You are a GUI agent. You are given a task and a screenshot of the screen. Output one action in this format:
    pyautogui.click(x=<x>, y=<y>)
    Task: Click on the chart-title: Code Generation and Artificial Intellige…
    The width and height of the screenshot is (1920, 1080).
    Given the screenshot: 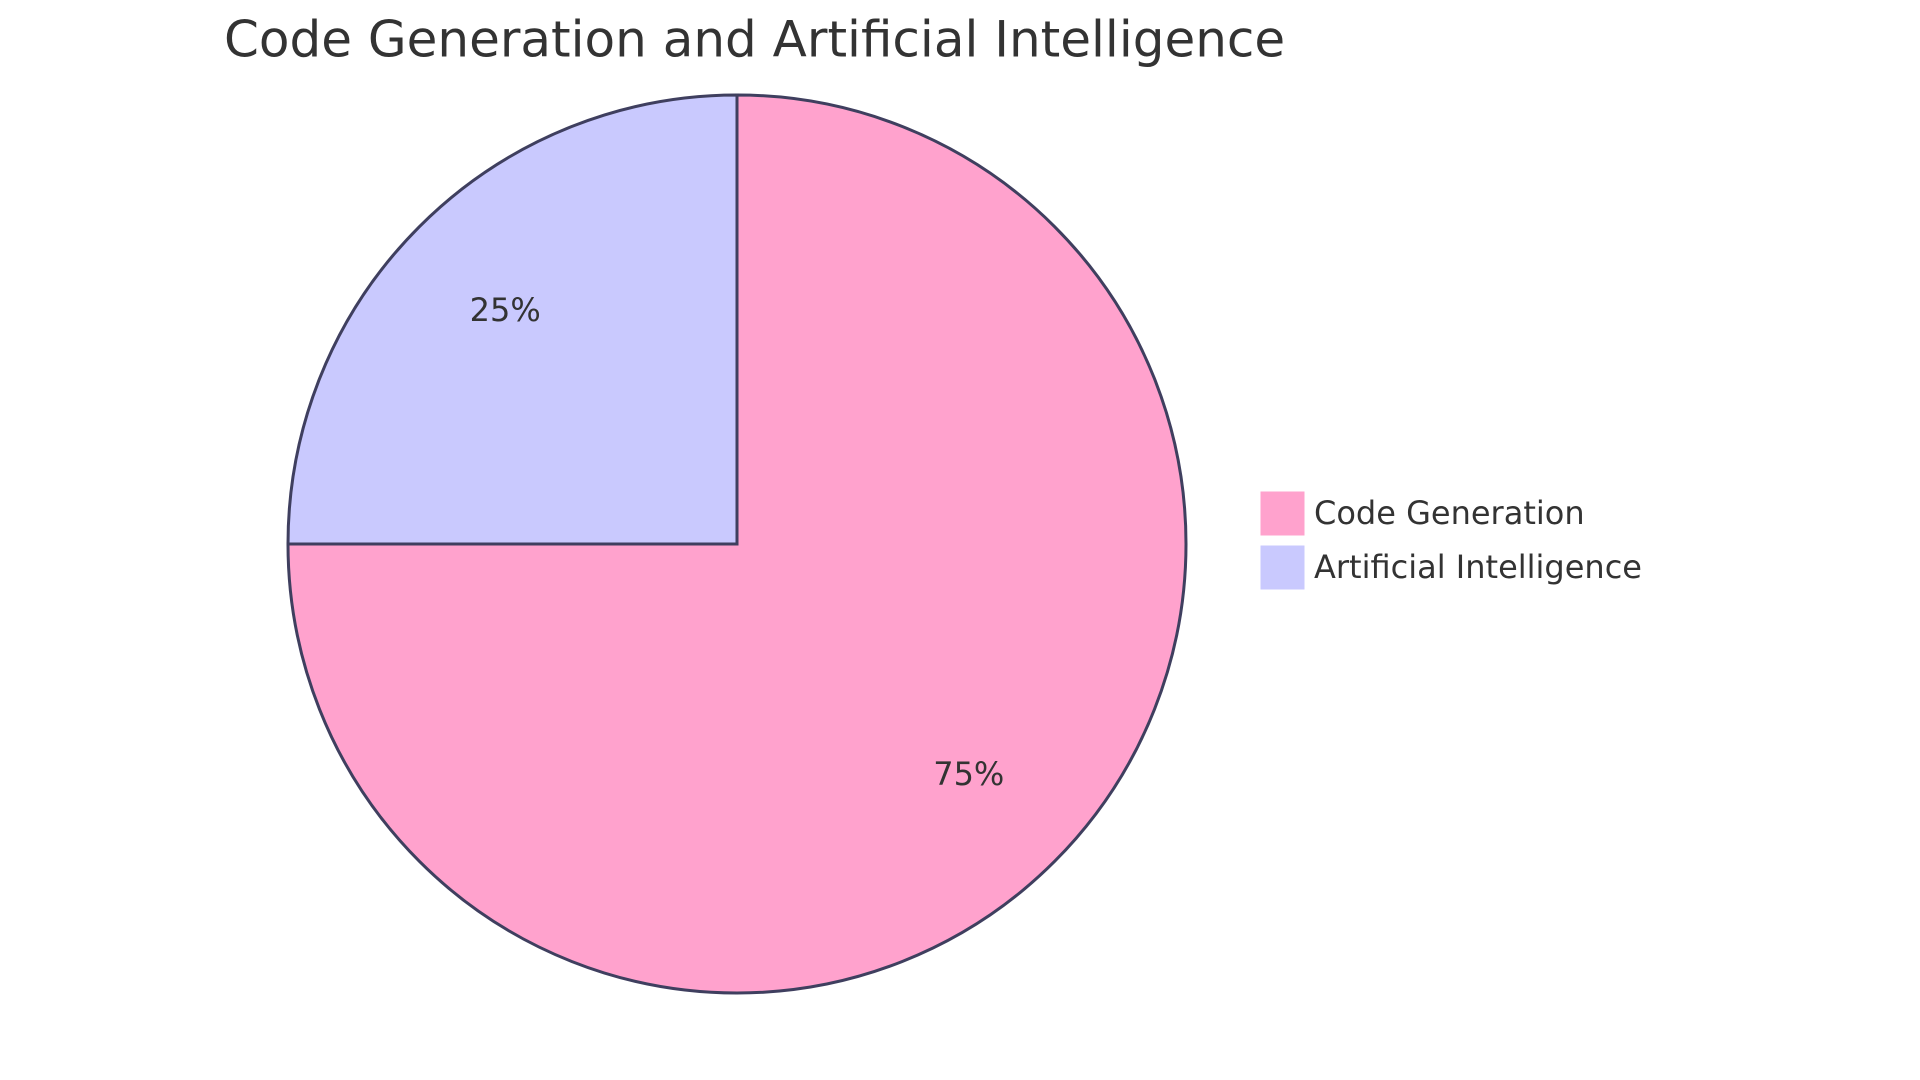 What is the action you would take?
    pyautogui.click(x=754, y=40)
    